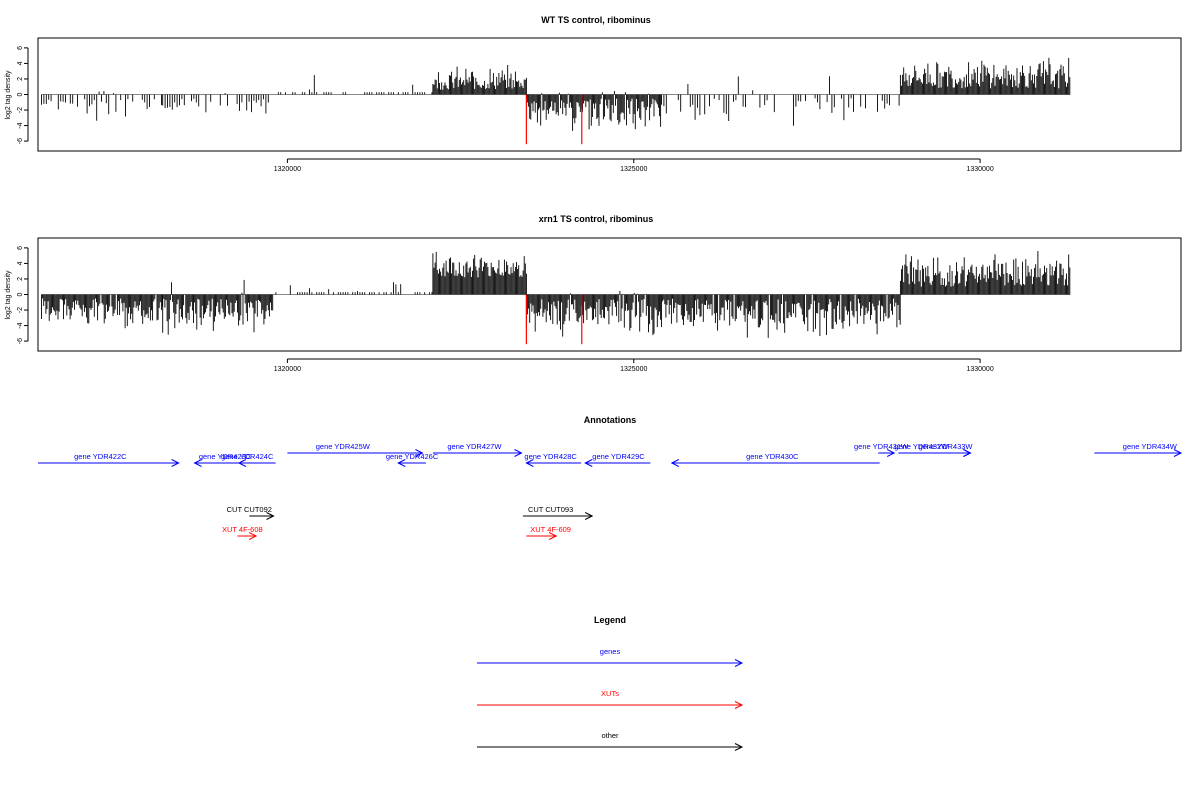  I want to click on feature-label: gene YDR422C, so click(100, 456).